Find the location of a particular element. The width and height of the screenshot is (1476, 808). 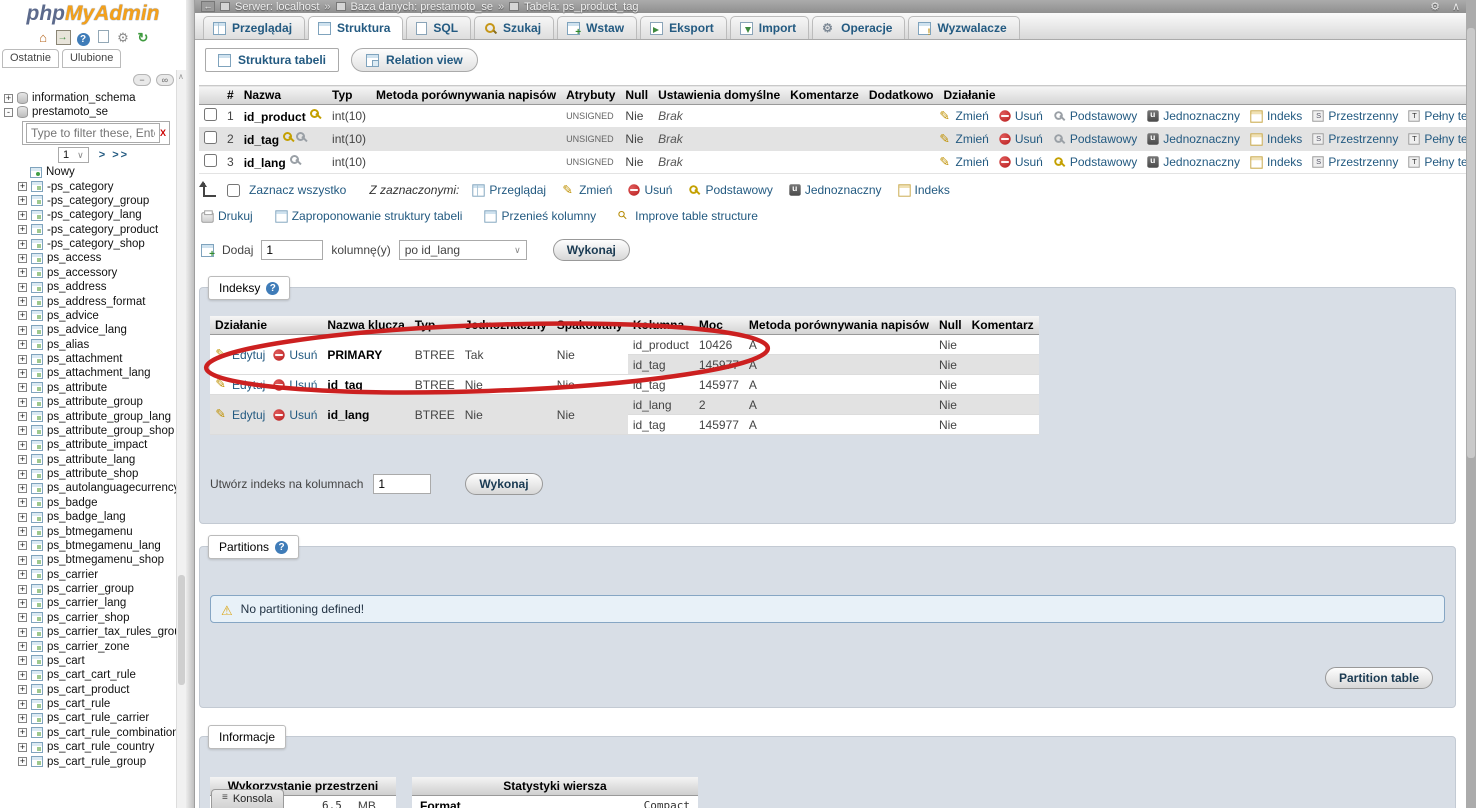

table-tab: Wstaw is located at coordinates (597, 27).